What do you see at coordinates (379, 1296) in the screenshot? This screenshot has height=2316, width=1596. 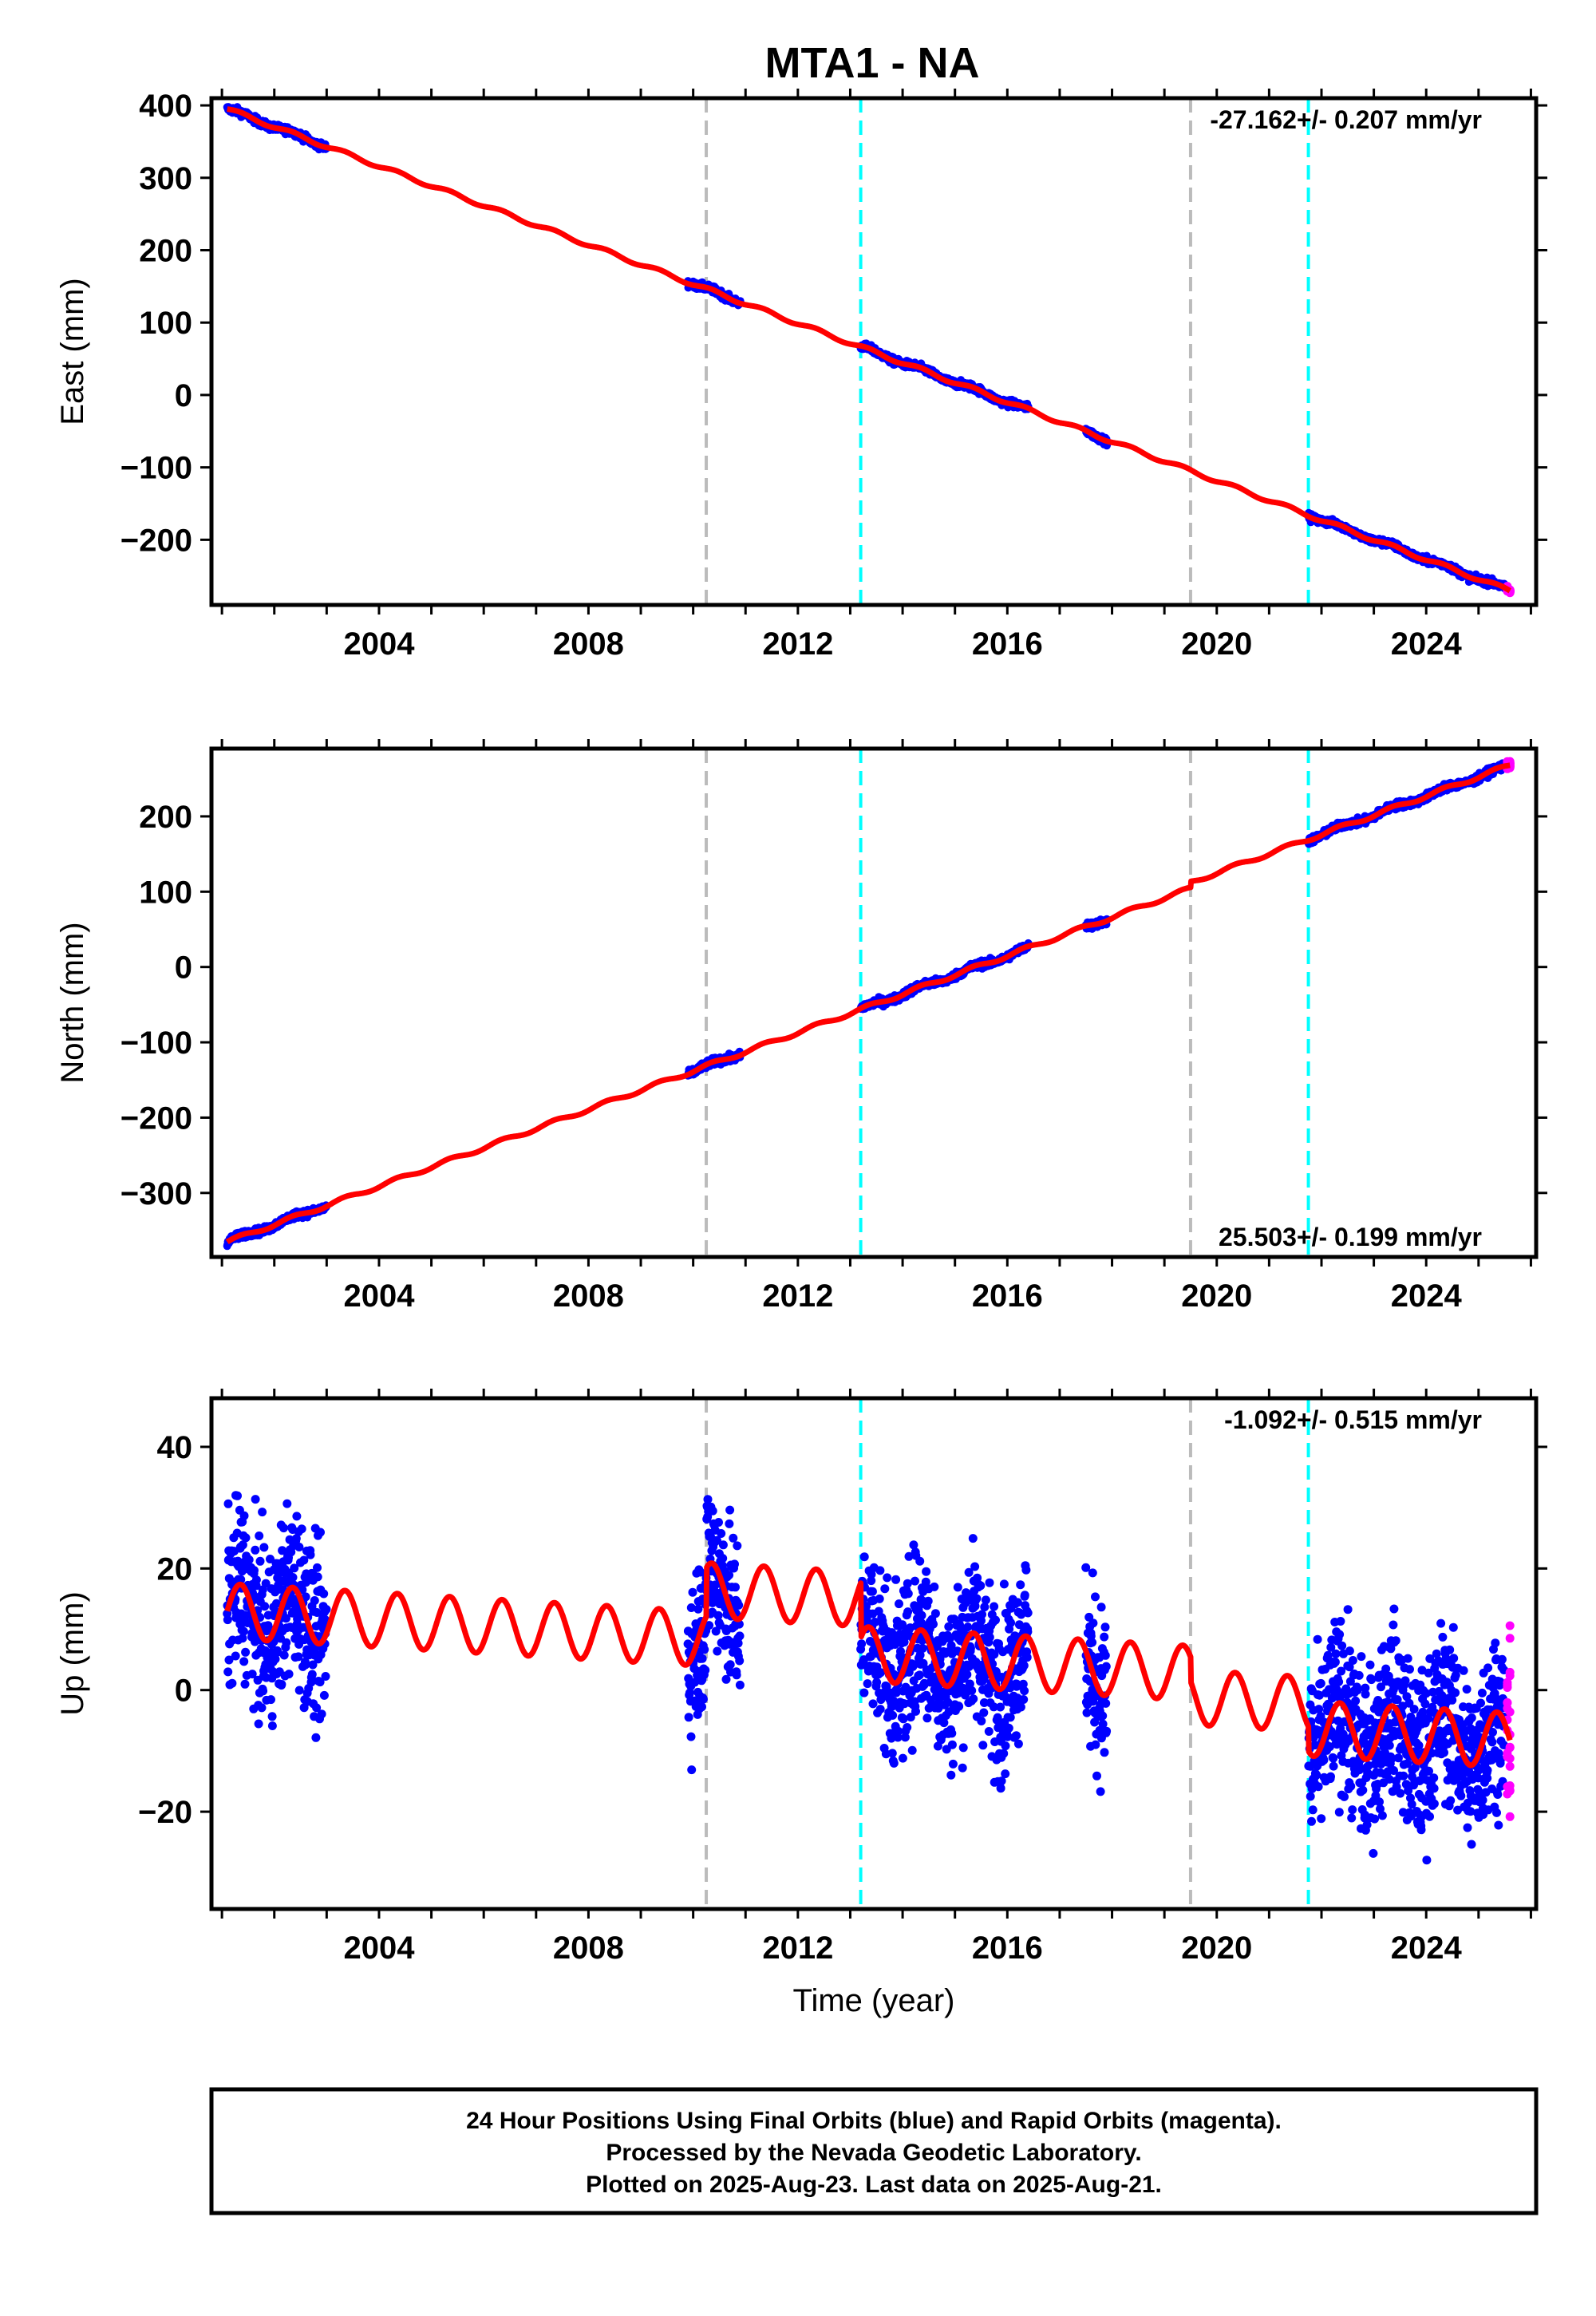 I see `x-tick-label: 2004` at bounding box center [379, 1296].